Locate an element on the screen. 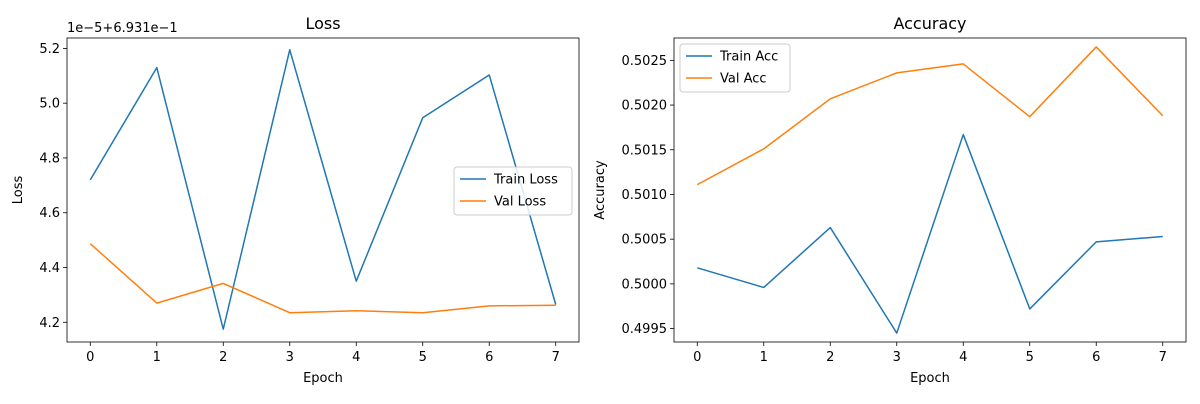 The image size is (1200, 404). y-tick-label: 4.8 is located at coordinates (49, 158).